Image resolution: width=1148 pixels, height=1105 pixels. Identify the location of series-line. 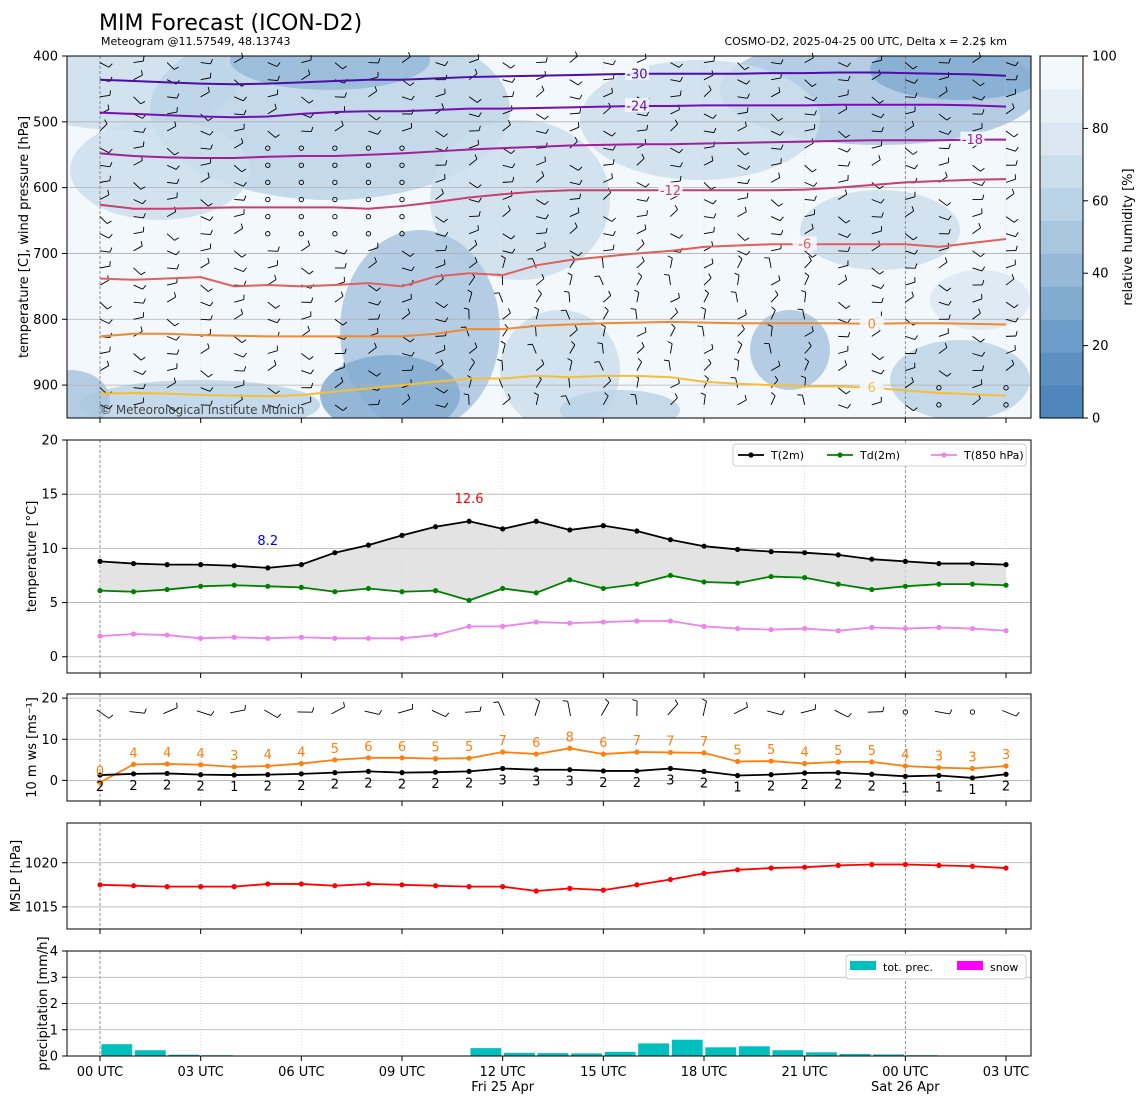
(553, 544).